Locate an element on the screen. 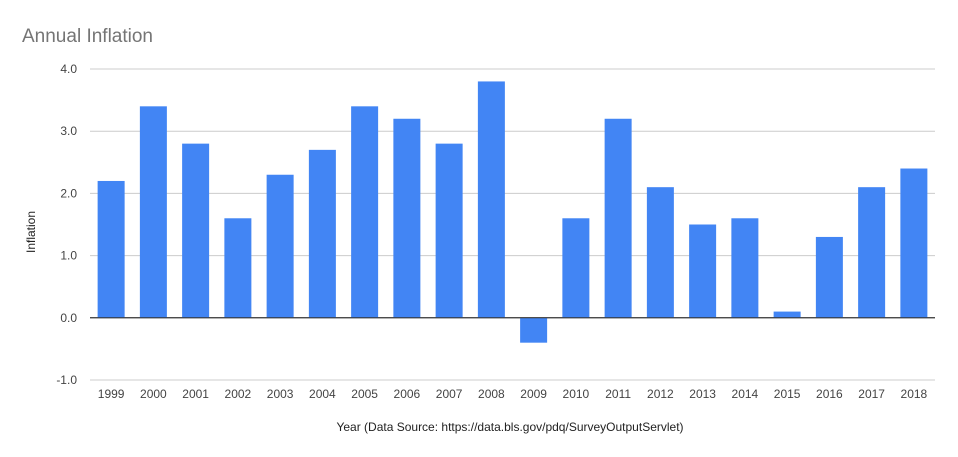 The height and width of the screenshot is (457, 958). x-tick-label: 2017 is located at coordinates (871, 394).